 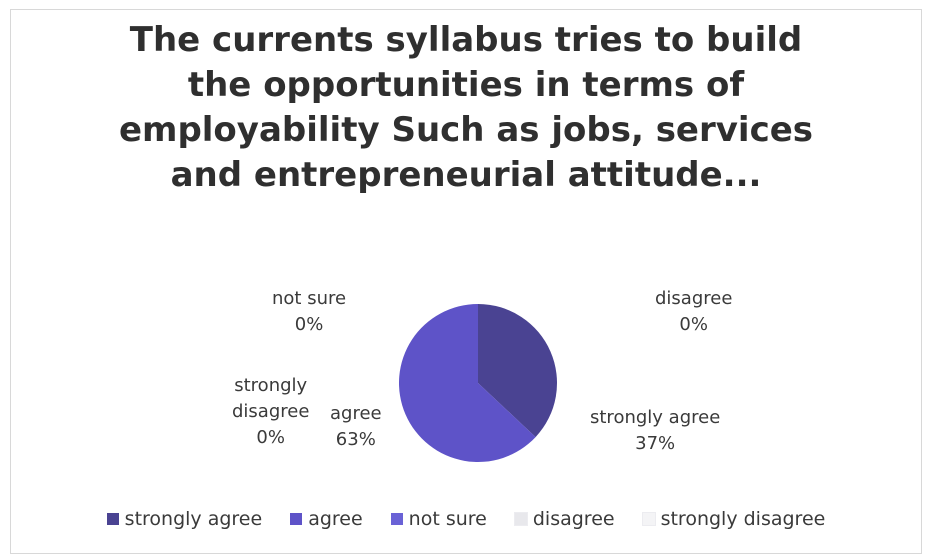 I want to click on label-disagree: disagree 0%, so click(x=694, y=311).